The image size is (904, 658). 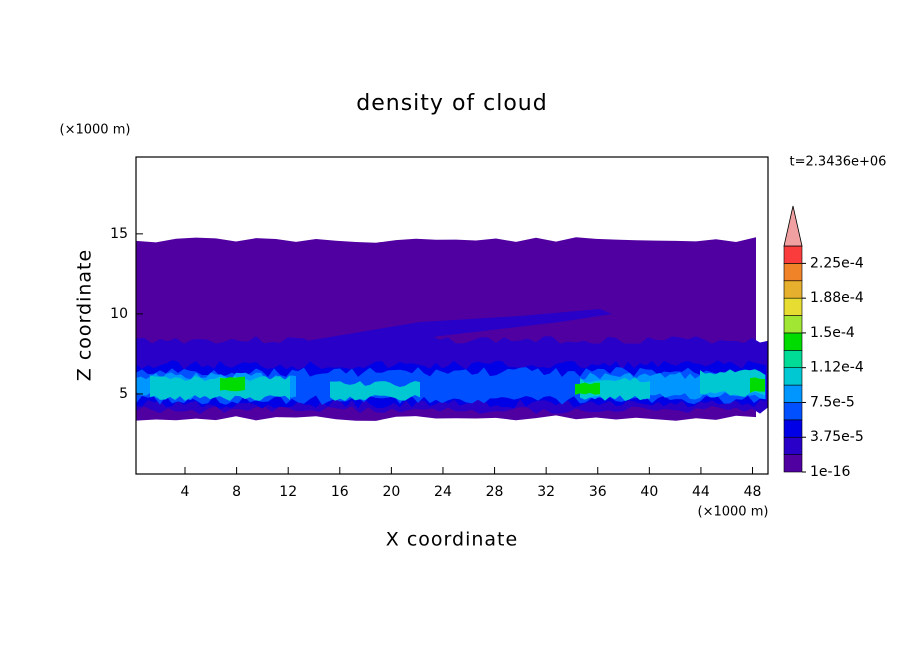 I want to click on x-tick-label: 12, so click(x=288, y=492).